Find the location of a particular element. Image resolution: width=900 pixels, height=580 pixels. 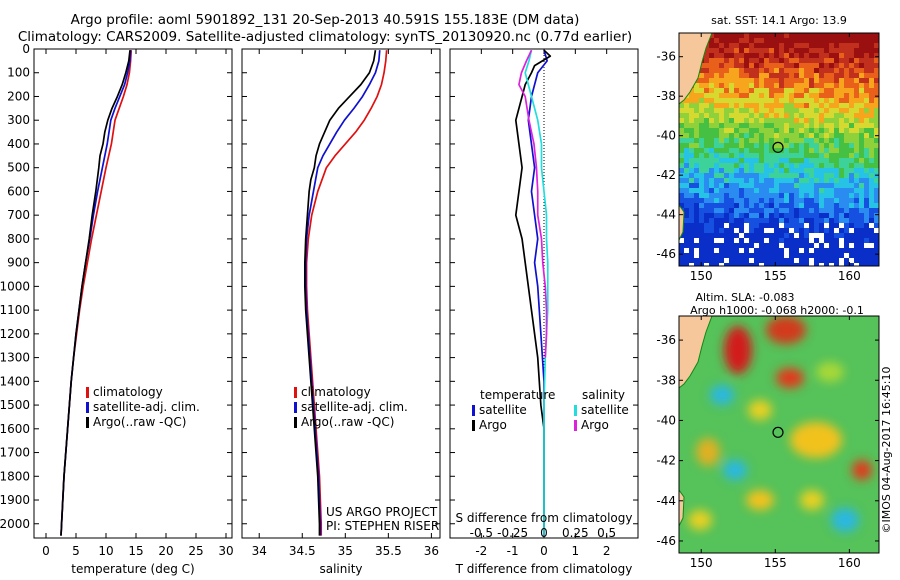

sla-map-title-line2: Argo h1000: -0.068 h2000: -0.1 is located at coordinates (777, 310).